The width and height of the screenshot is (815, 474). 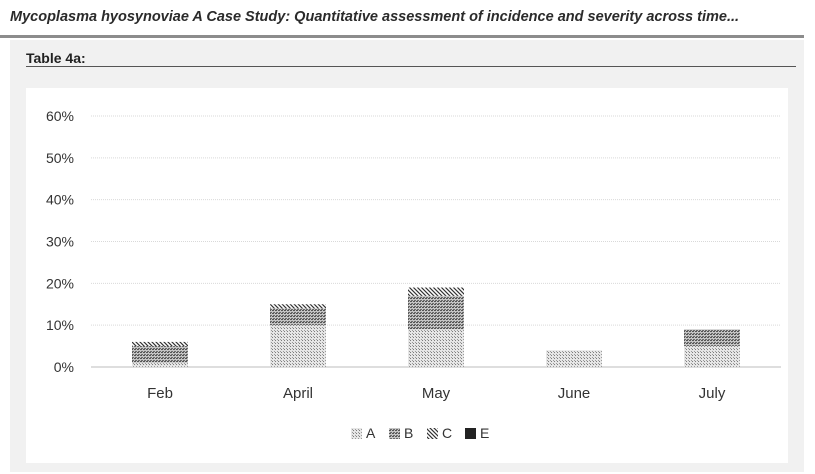 I want to click on legend-entry: B, so click(x=408, y=433).